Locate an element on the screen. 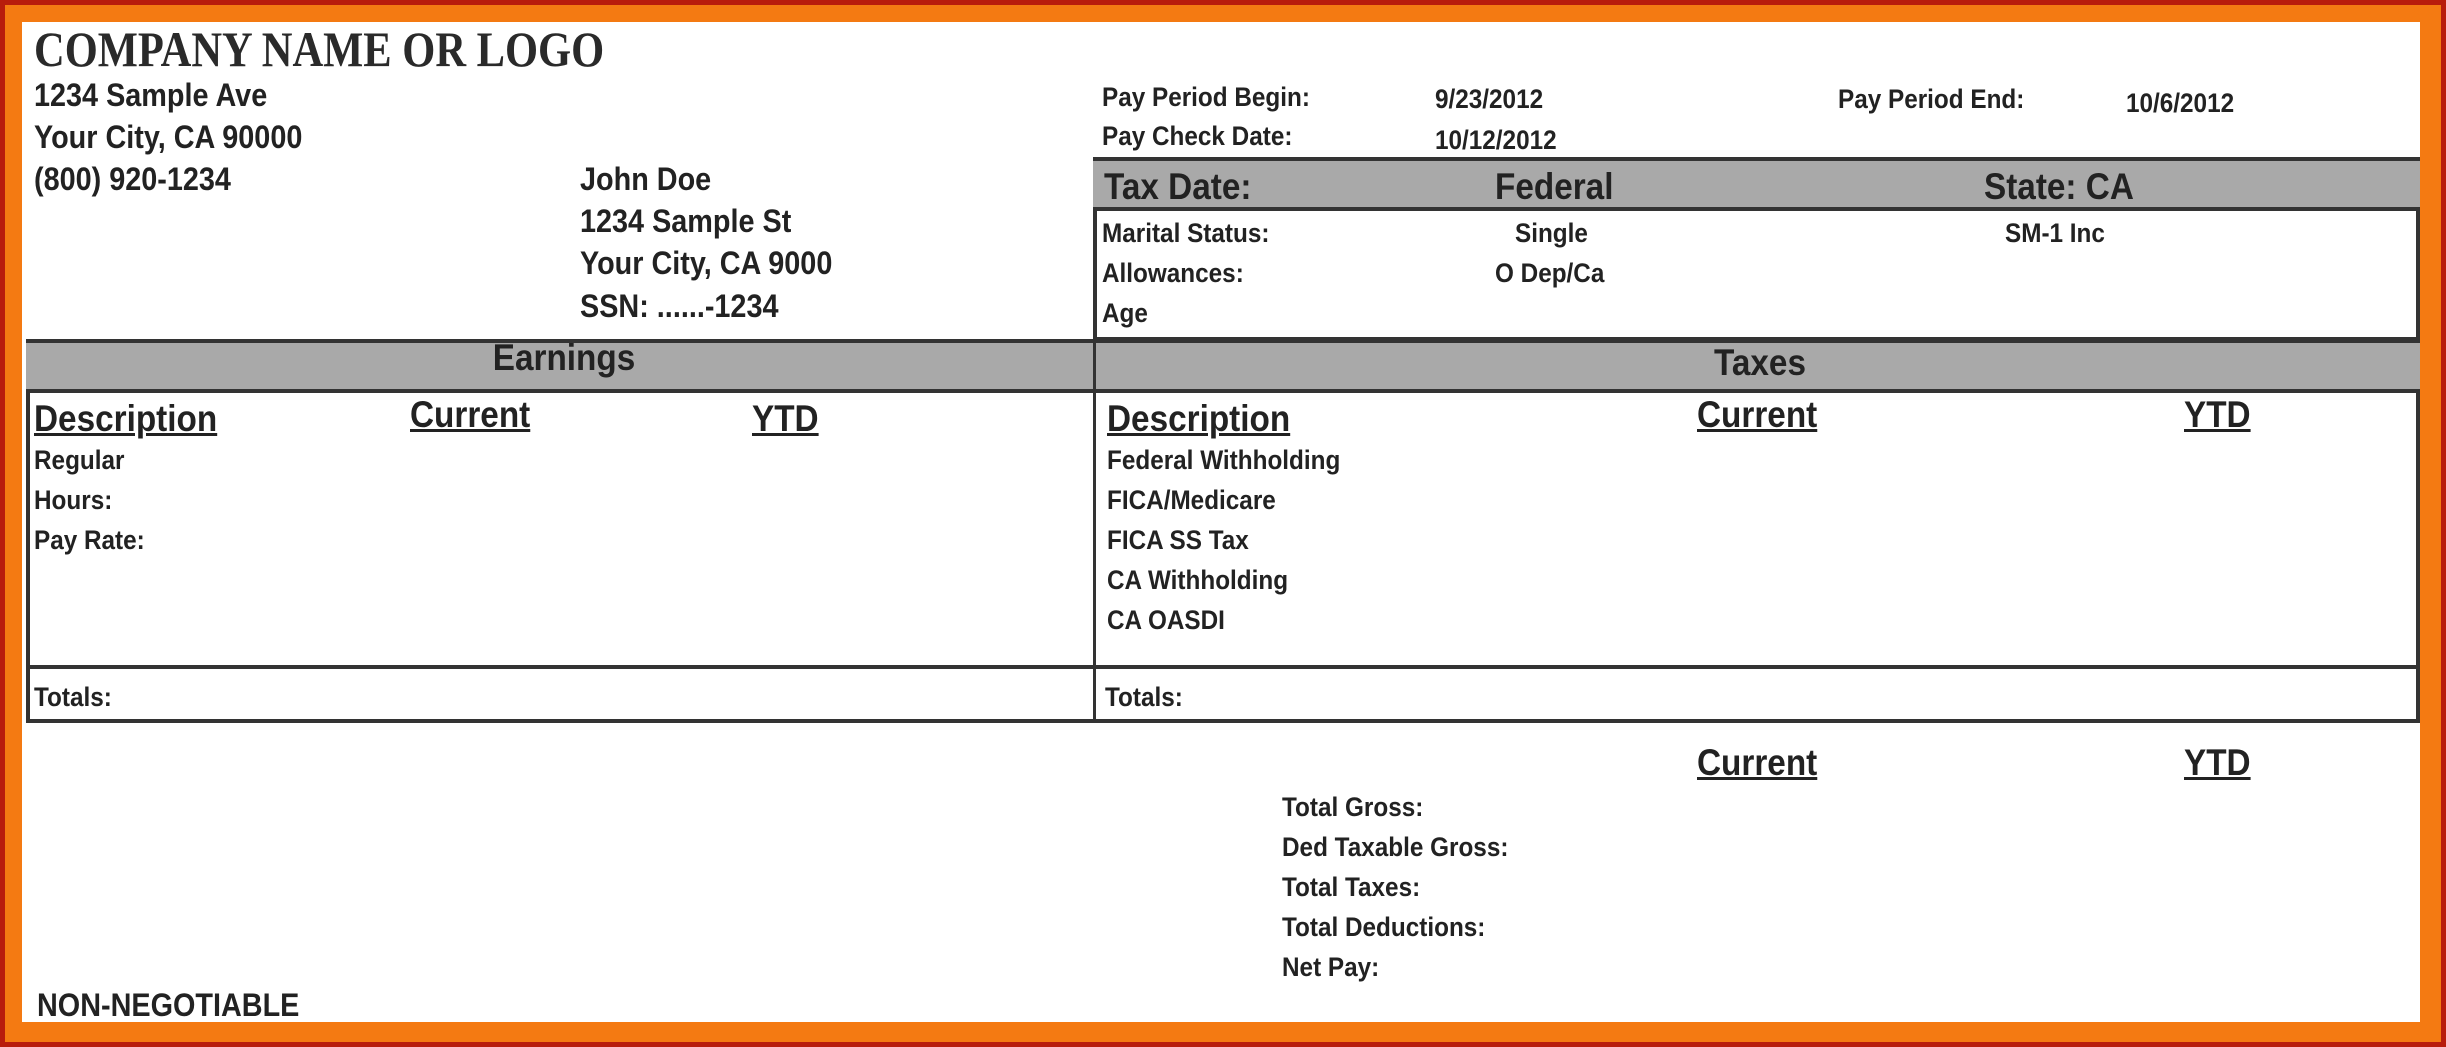 The height and width of the screenshot is (1047, 2446). taxes-ytd-header: YTD is located at coordinates (2217, 414).